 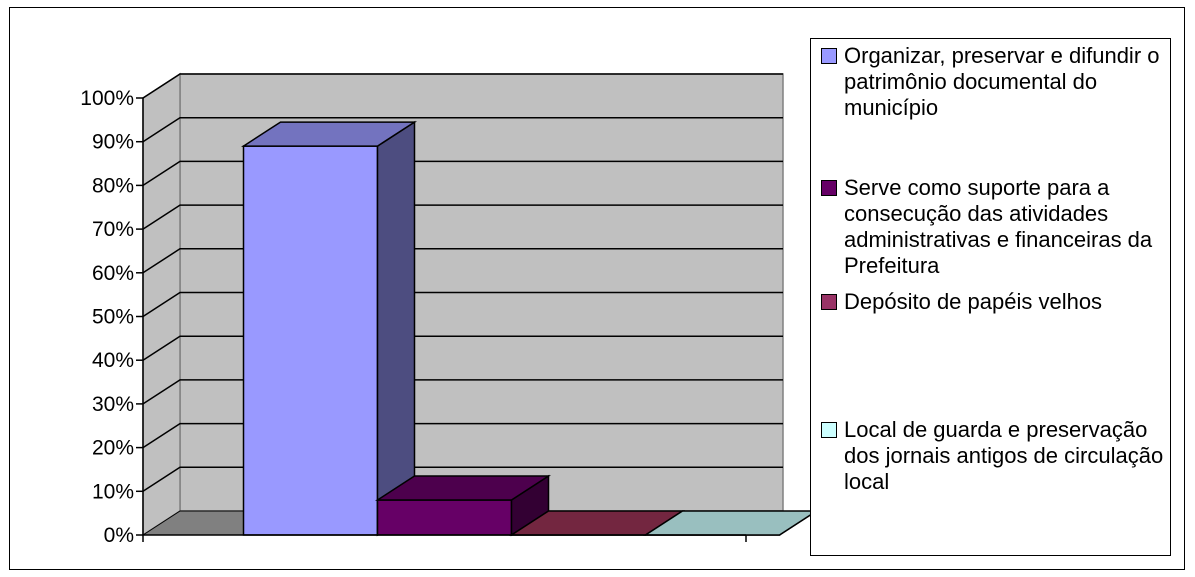 What do you see at coordinates (113, 142) in the screenshot?
I see `y-tick-label: 90%` at bounding box center [113, 142].